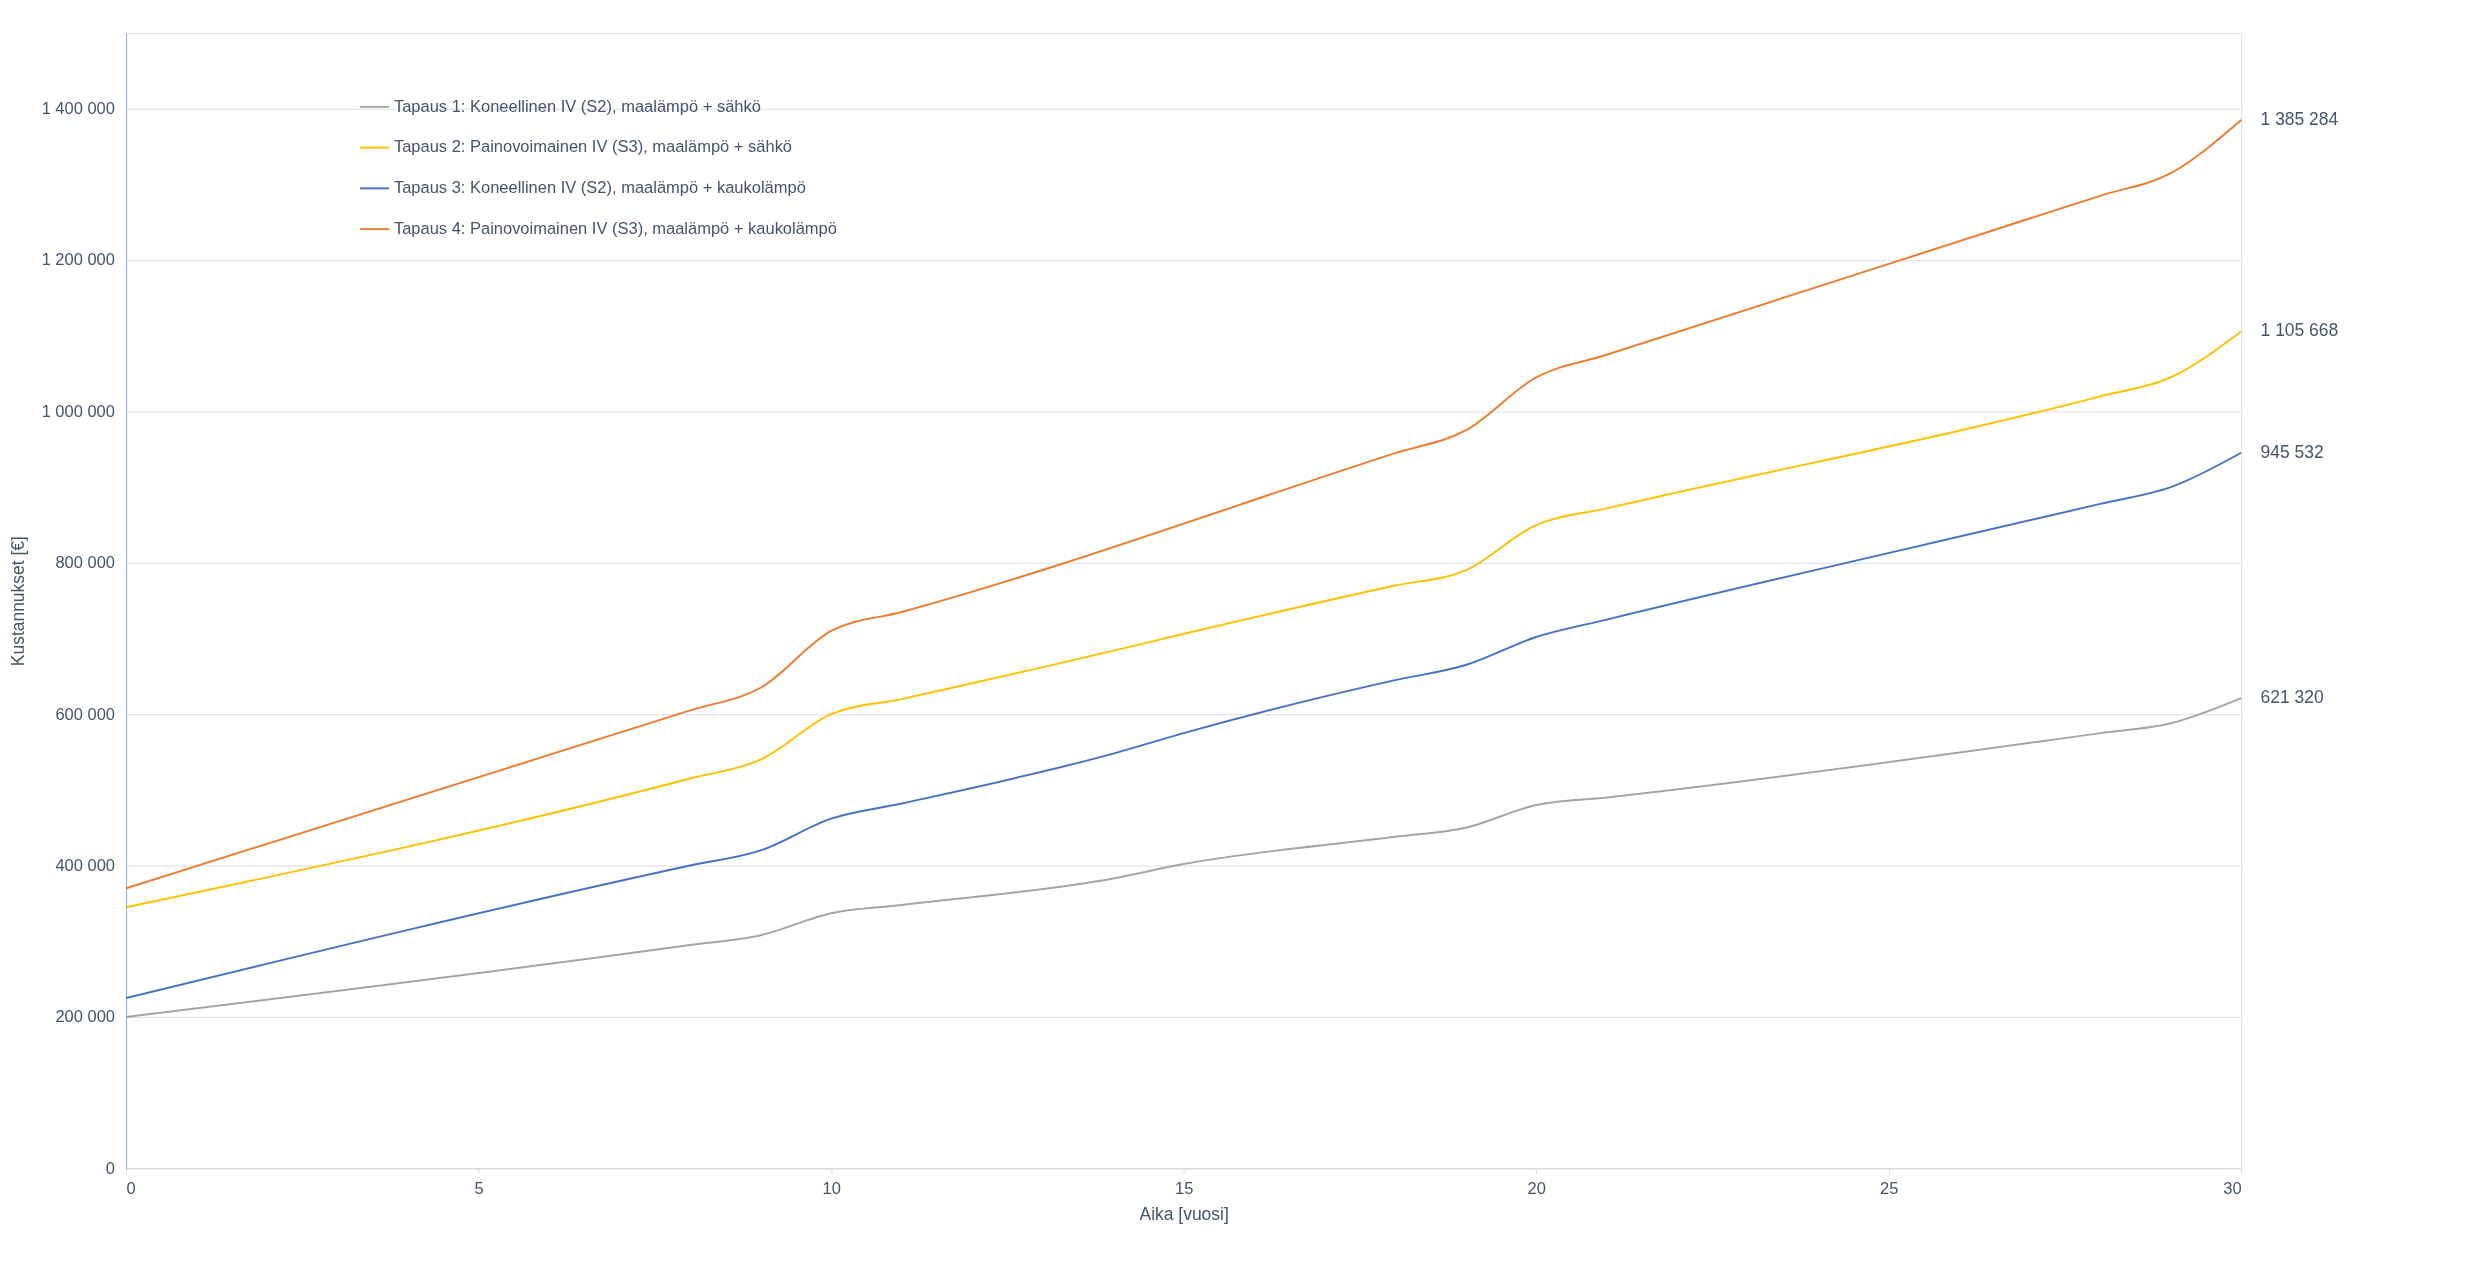 The width and height of the screenshot is (2475, 1267). What do you see at coordinates (85, 562) in the screenshot?
I see `y-tick-label: 800 000` at bounding box center [85, 562].